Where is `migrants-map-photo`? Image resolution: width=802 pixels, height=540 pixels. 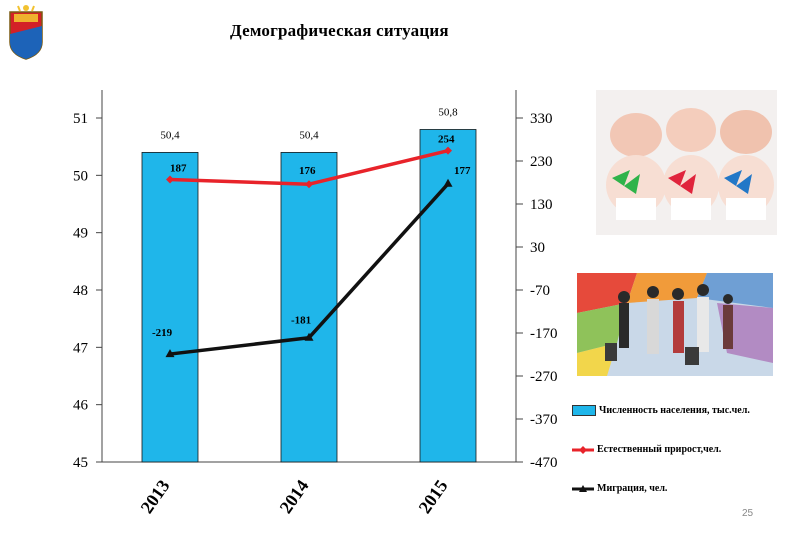 migrants-map-photo is located at coordinates (675, 324).